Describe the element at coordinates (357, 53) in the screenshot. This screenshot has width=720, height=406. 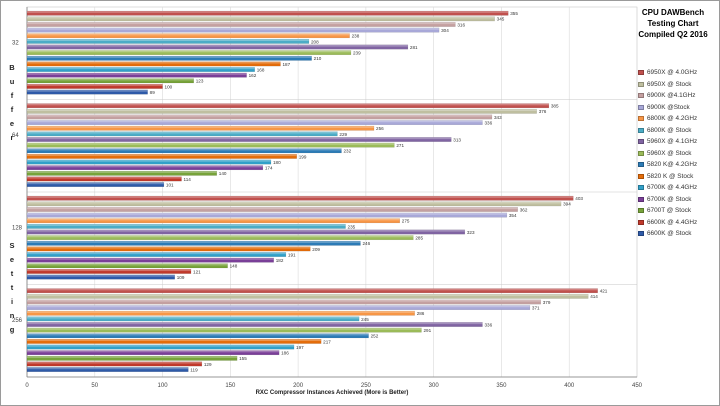
I see `bar-value-label: 239` at that location.